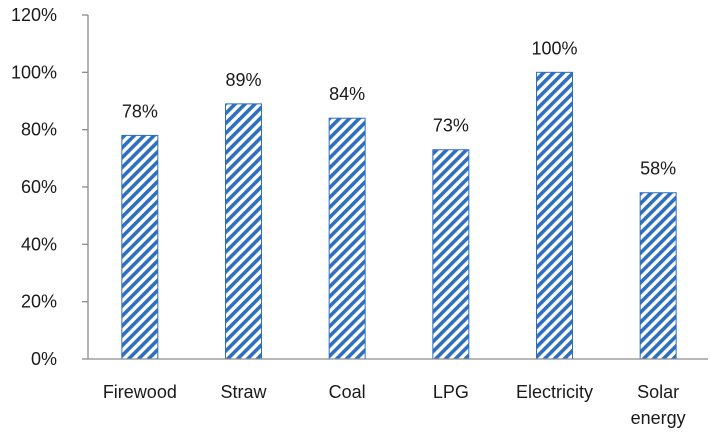  I want to click on y-tick-label: 120%, so click(34, 15).